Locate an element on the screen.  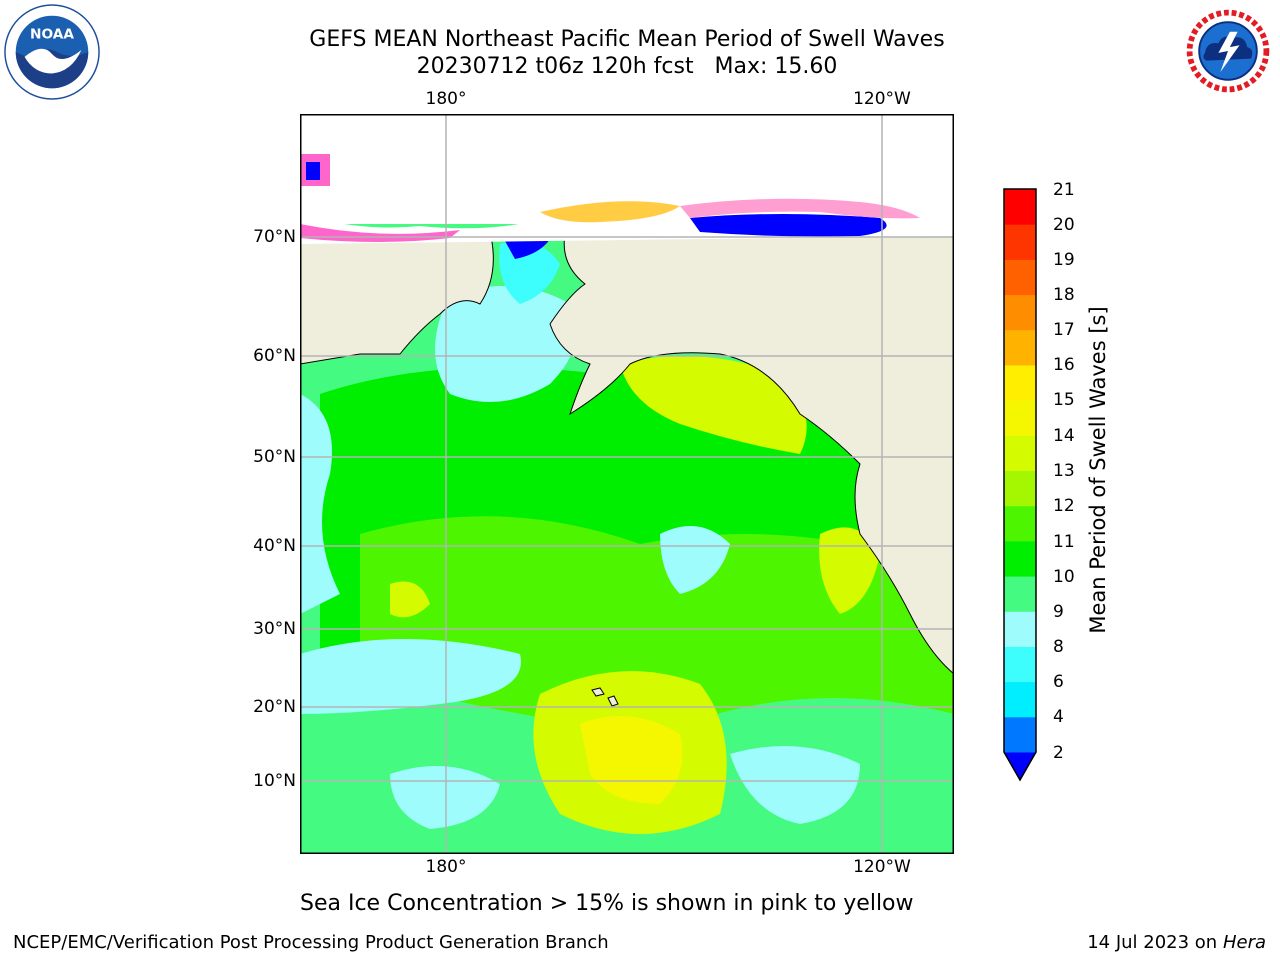
colorbar-label-17: 17 is located at coordinates (1064, 330).